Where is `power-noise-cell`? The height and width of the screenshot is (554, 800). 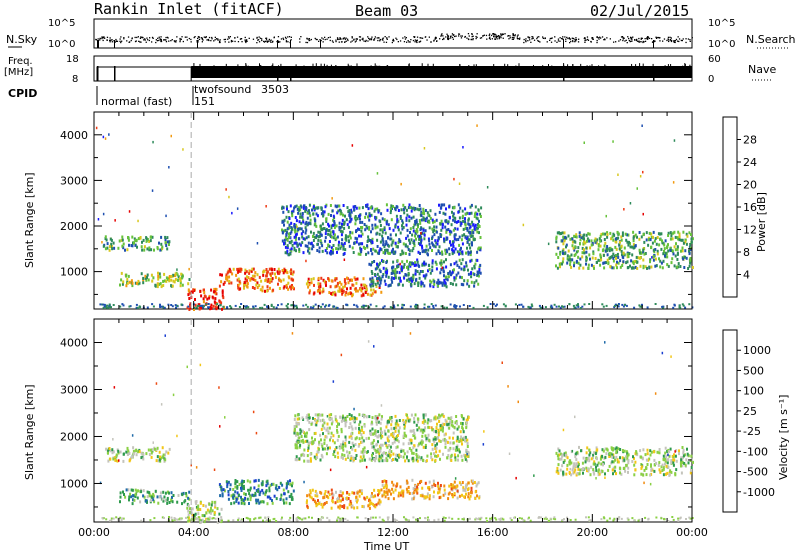 power-noise-cell is located at coordinates (578, 251).